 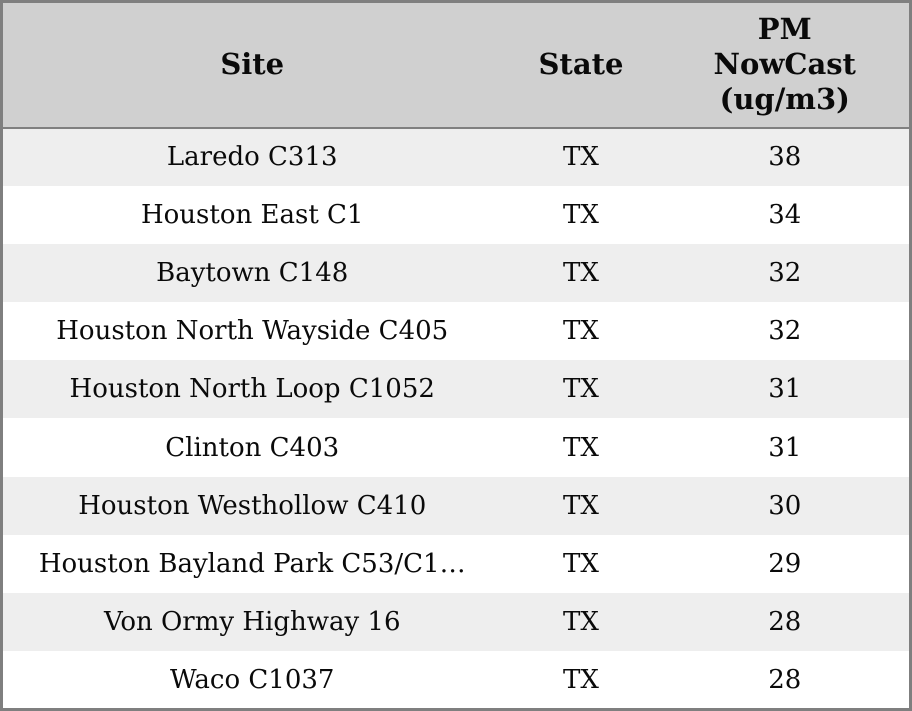 I want to click on pm-nowcast-cell: 29, so click(x=785, y=563).